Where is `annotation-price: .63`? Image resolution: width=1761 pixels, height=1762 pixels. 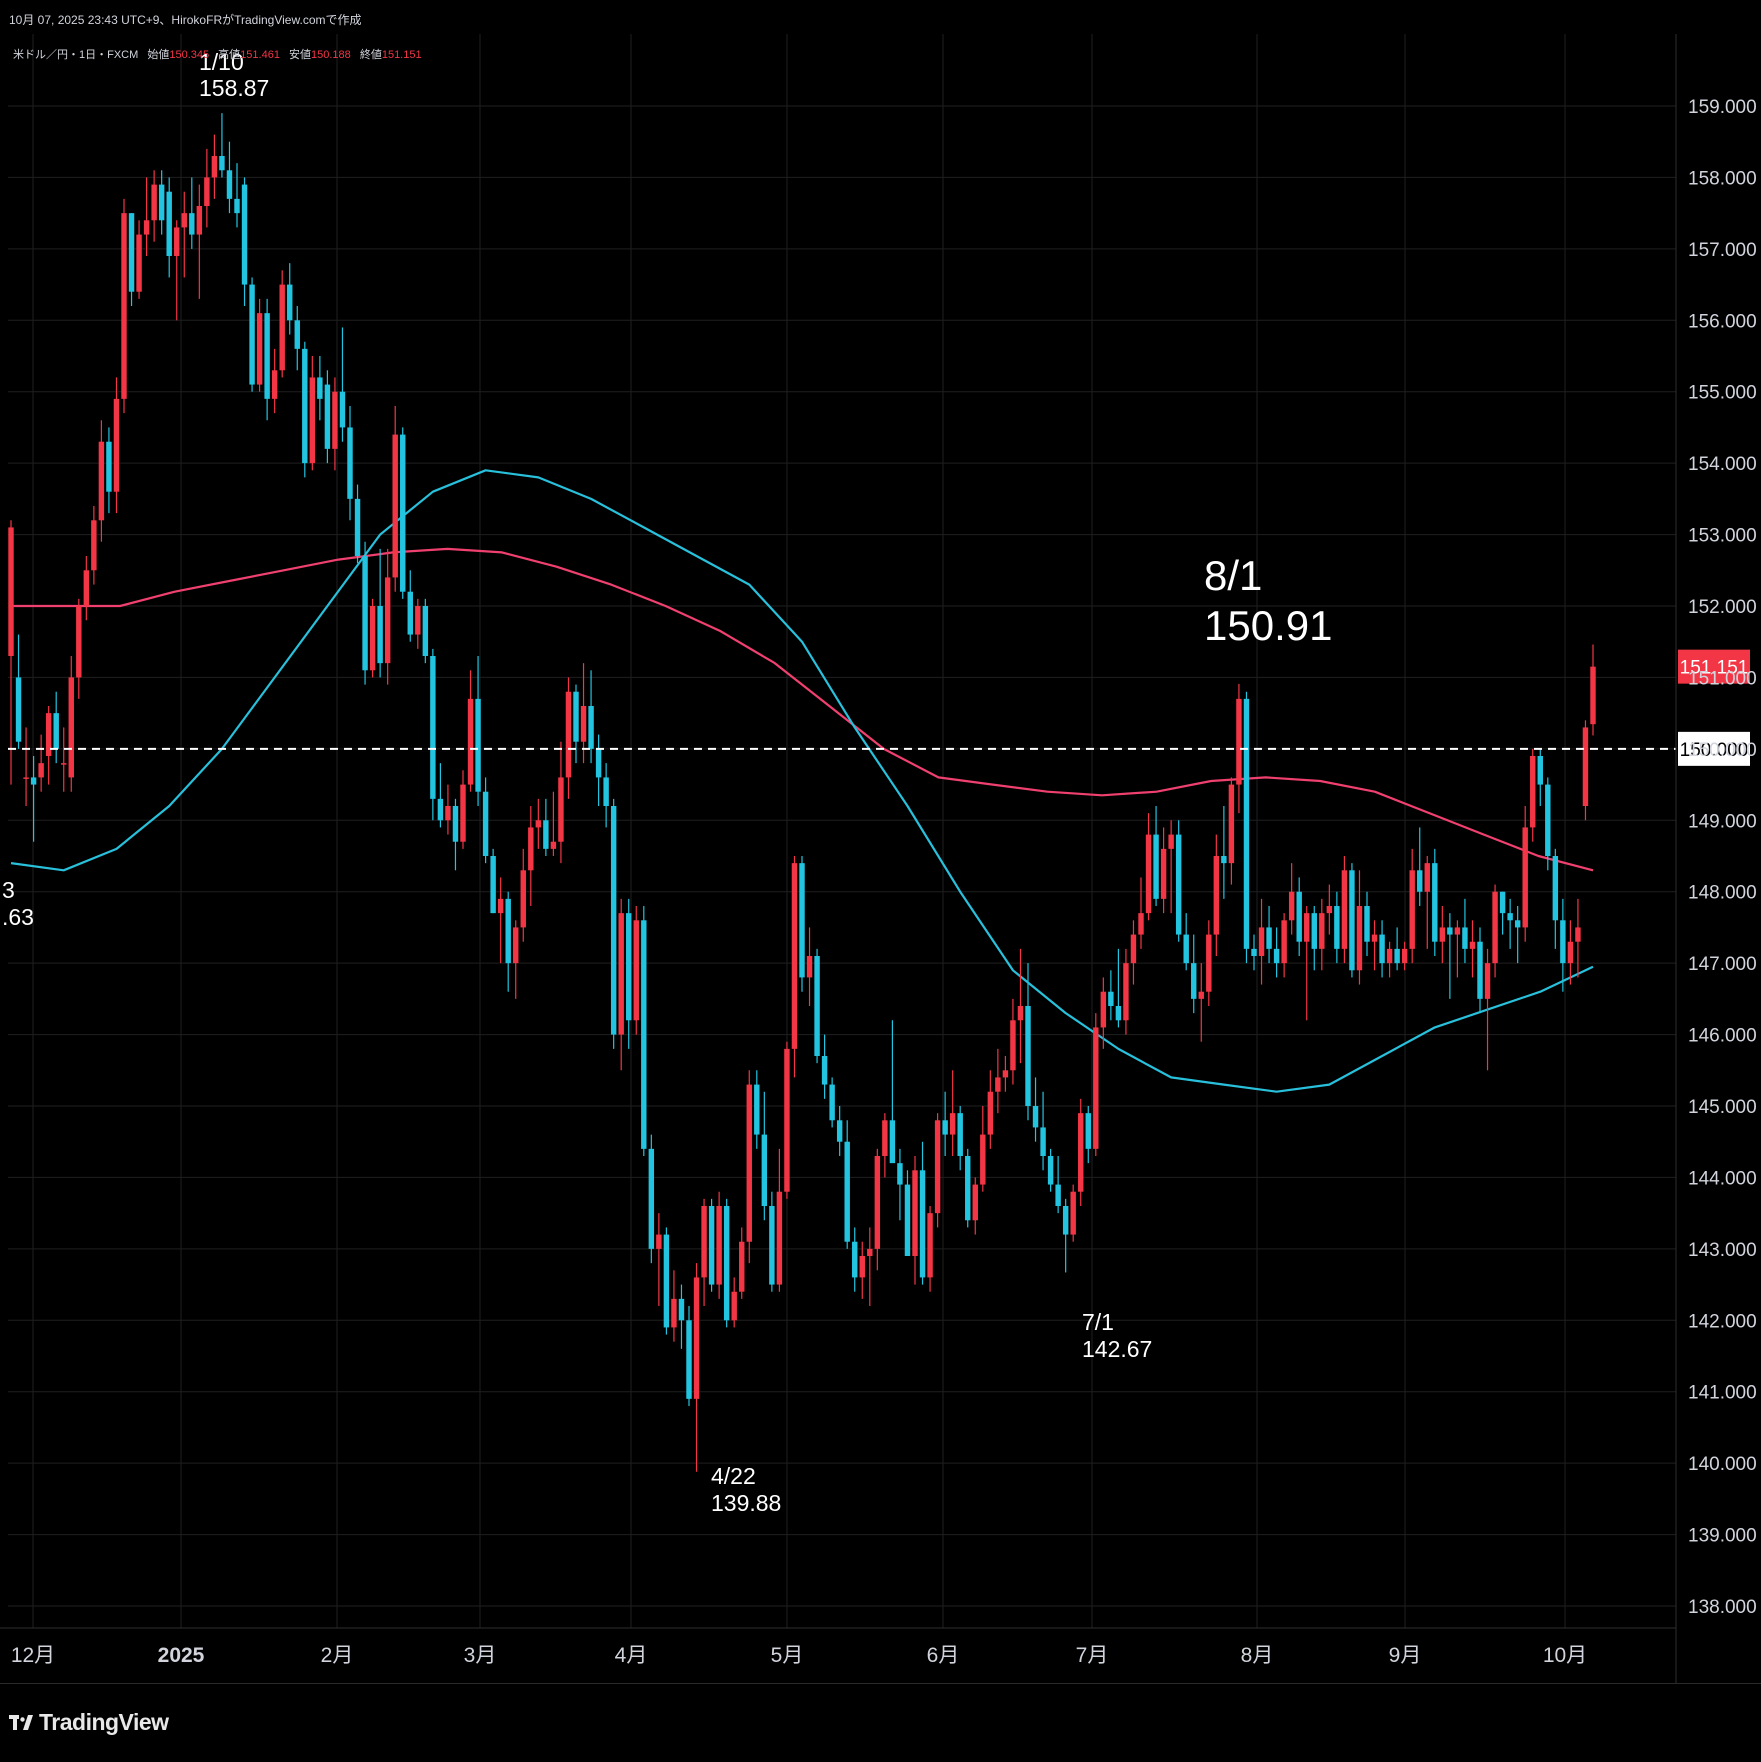
annotation-price: .63 is located at coordinates (18, 917).